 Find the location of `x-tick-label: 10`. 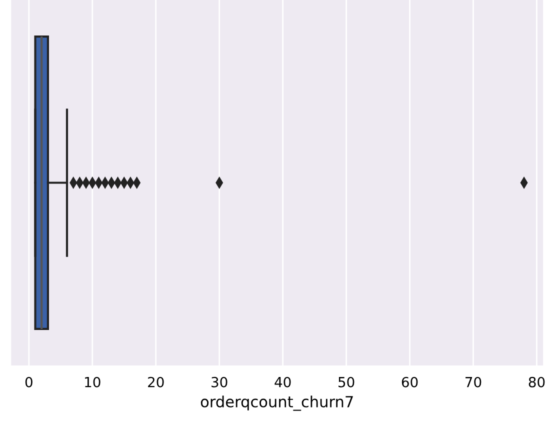

x-tick-label: 10 is located at coordinates (92, 382).